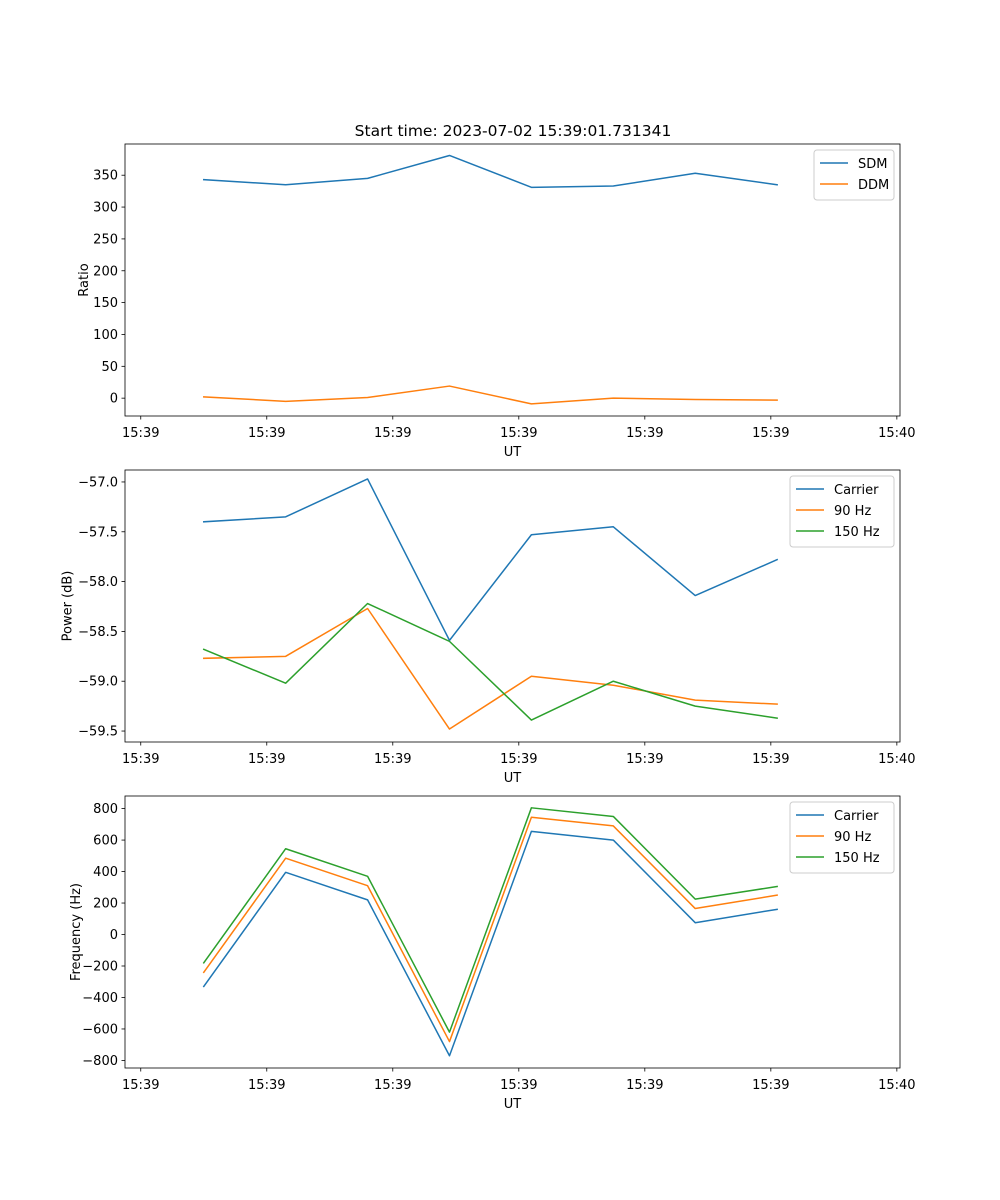 This screenshot has height=1200, width=1000. I want to click on series-line-sdm, so click(490, 171).